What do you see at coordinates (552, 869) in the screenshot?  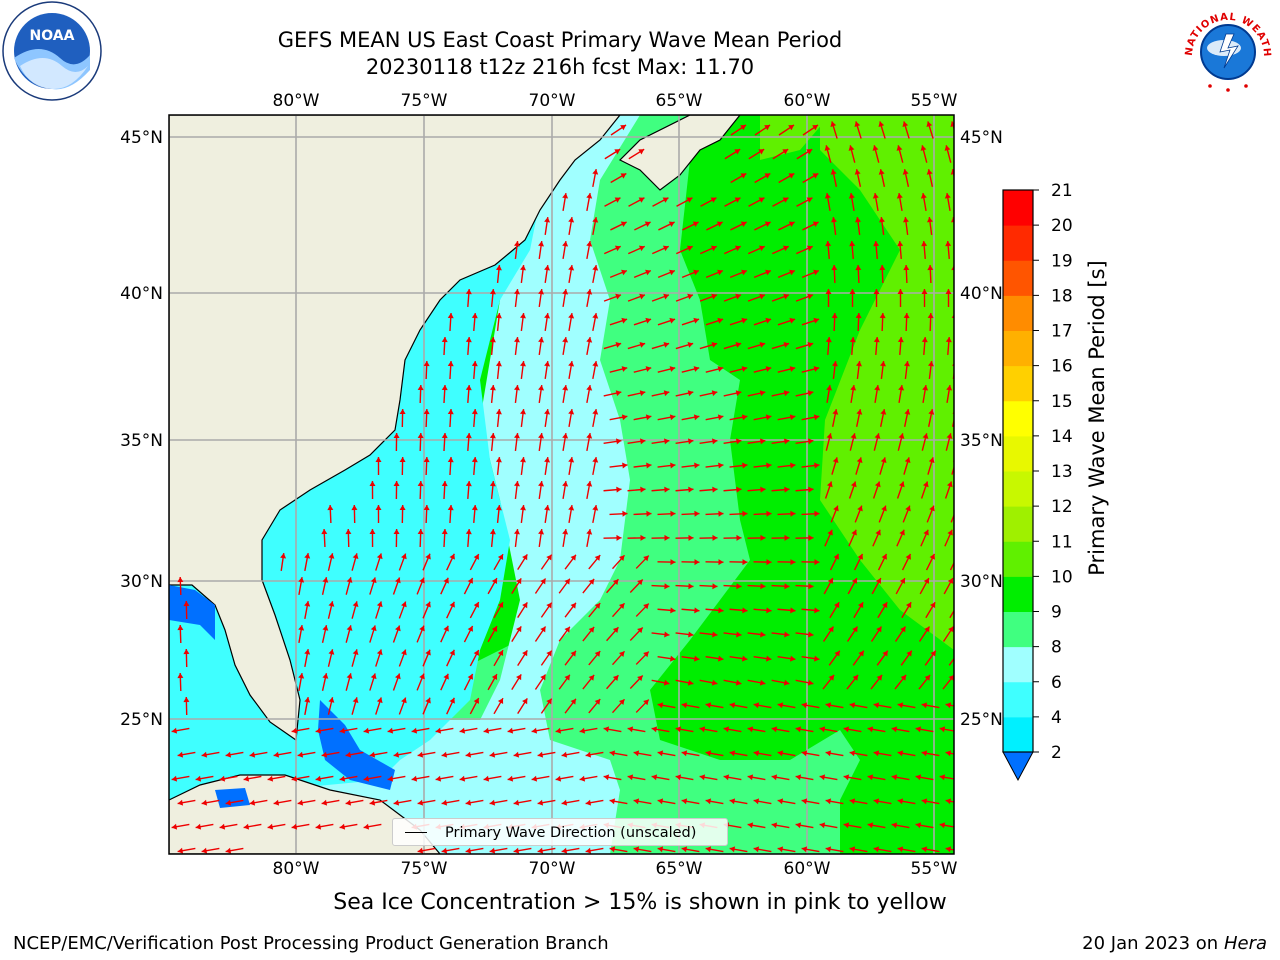 I see `lon-label-bottom: 70°W` at bounding box center [552, 869].